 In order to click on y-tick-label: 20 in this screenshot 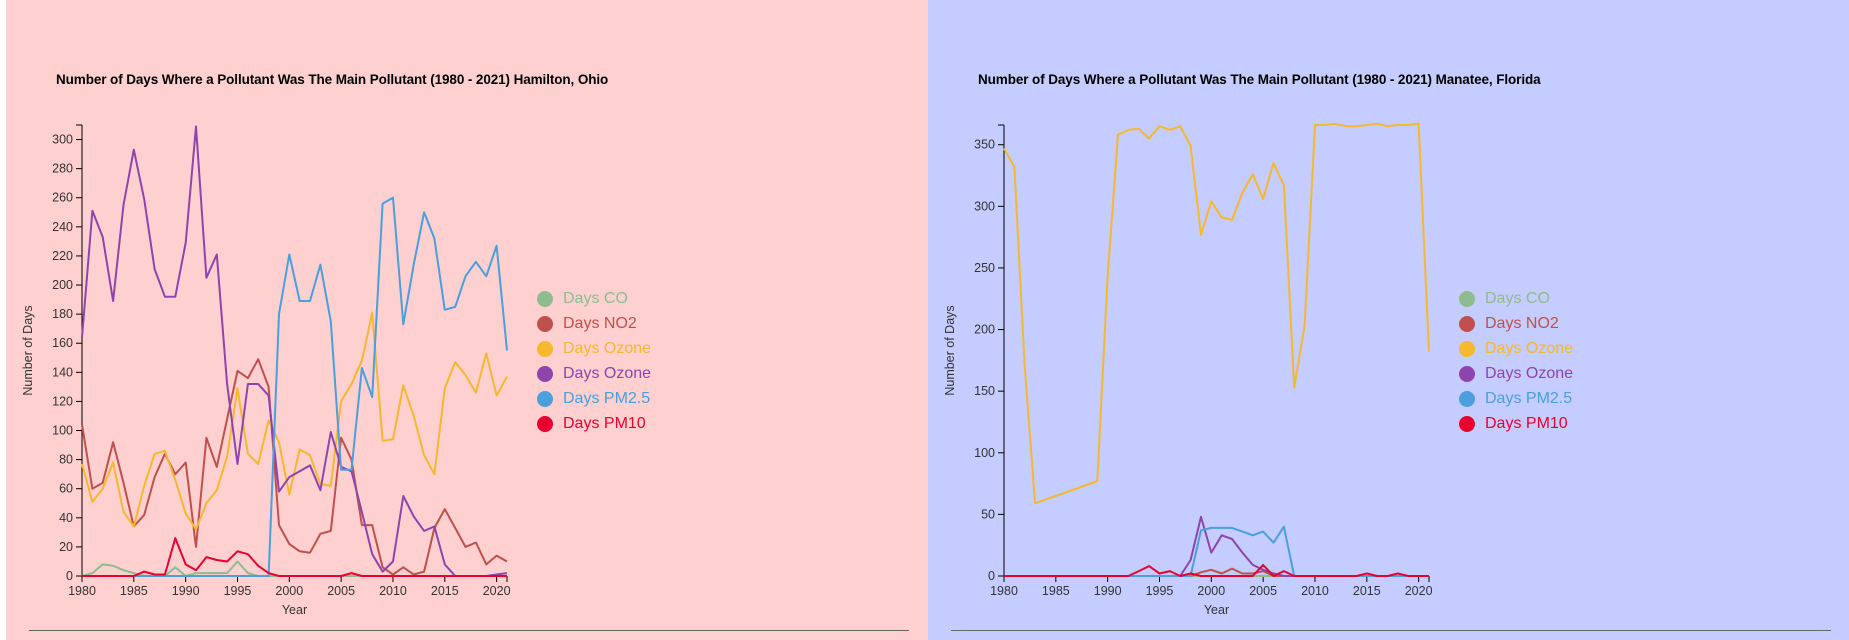, I will do `click(66, 547)`.